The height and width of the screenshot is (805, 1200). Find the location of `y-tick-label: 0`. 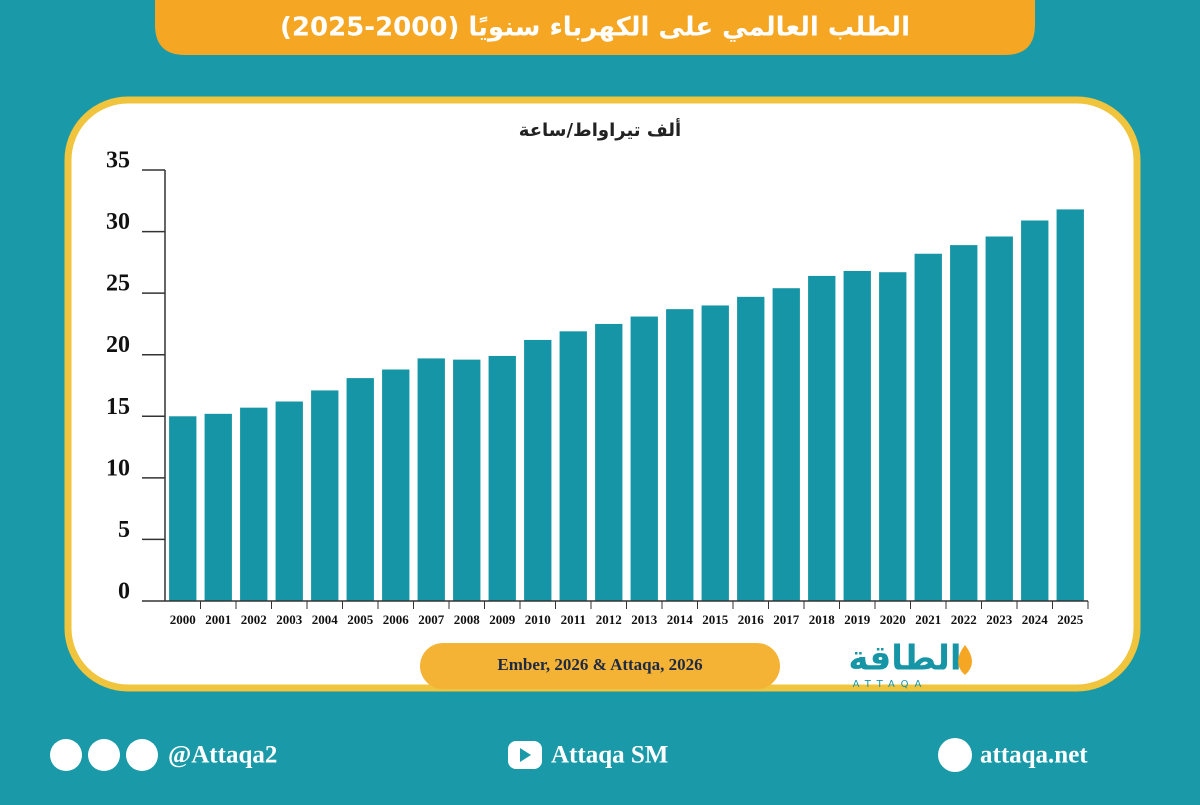

y-tick-label: 0 is located at coordinates (124, 592).